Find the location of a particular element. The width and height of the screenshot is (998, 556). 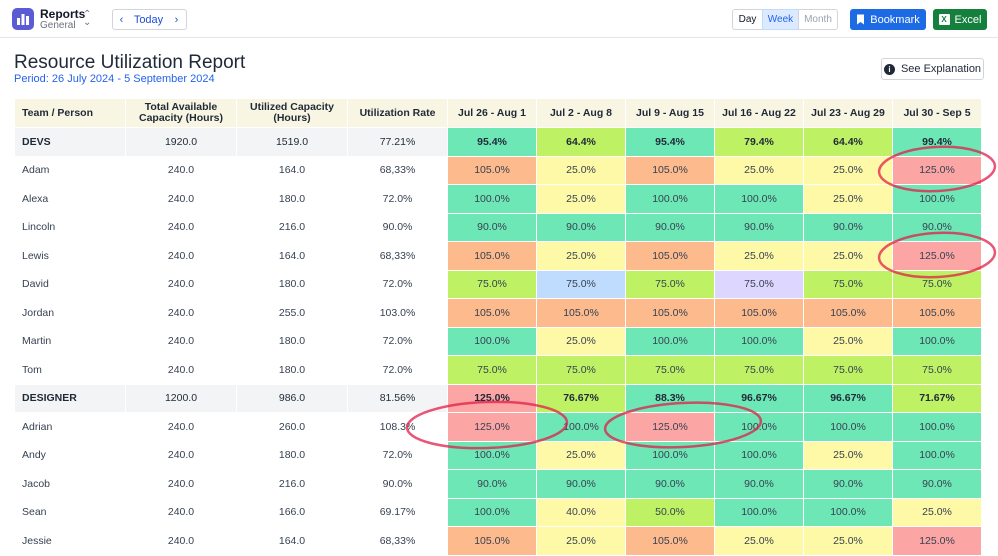

week-utilization-cell: 71.67% is located at coordinates (937, 398).